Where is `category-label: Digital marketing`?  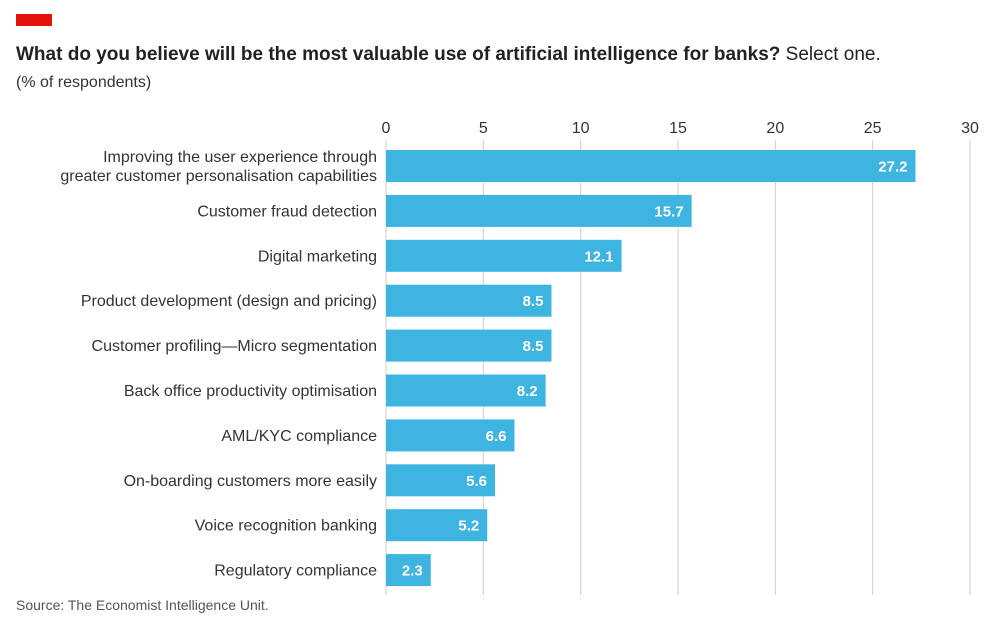
category-label: Digital marketing is located at coordinates (317, 256).